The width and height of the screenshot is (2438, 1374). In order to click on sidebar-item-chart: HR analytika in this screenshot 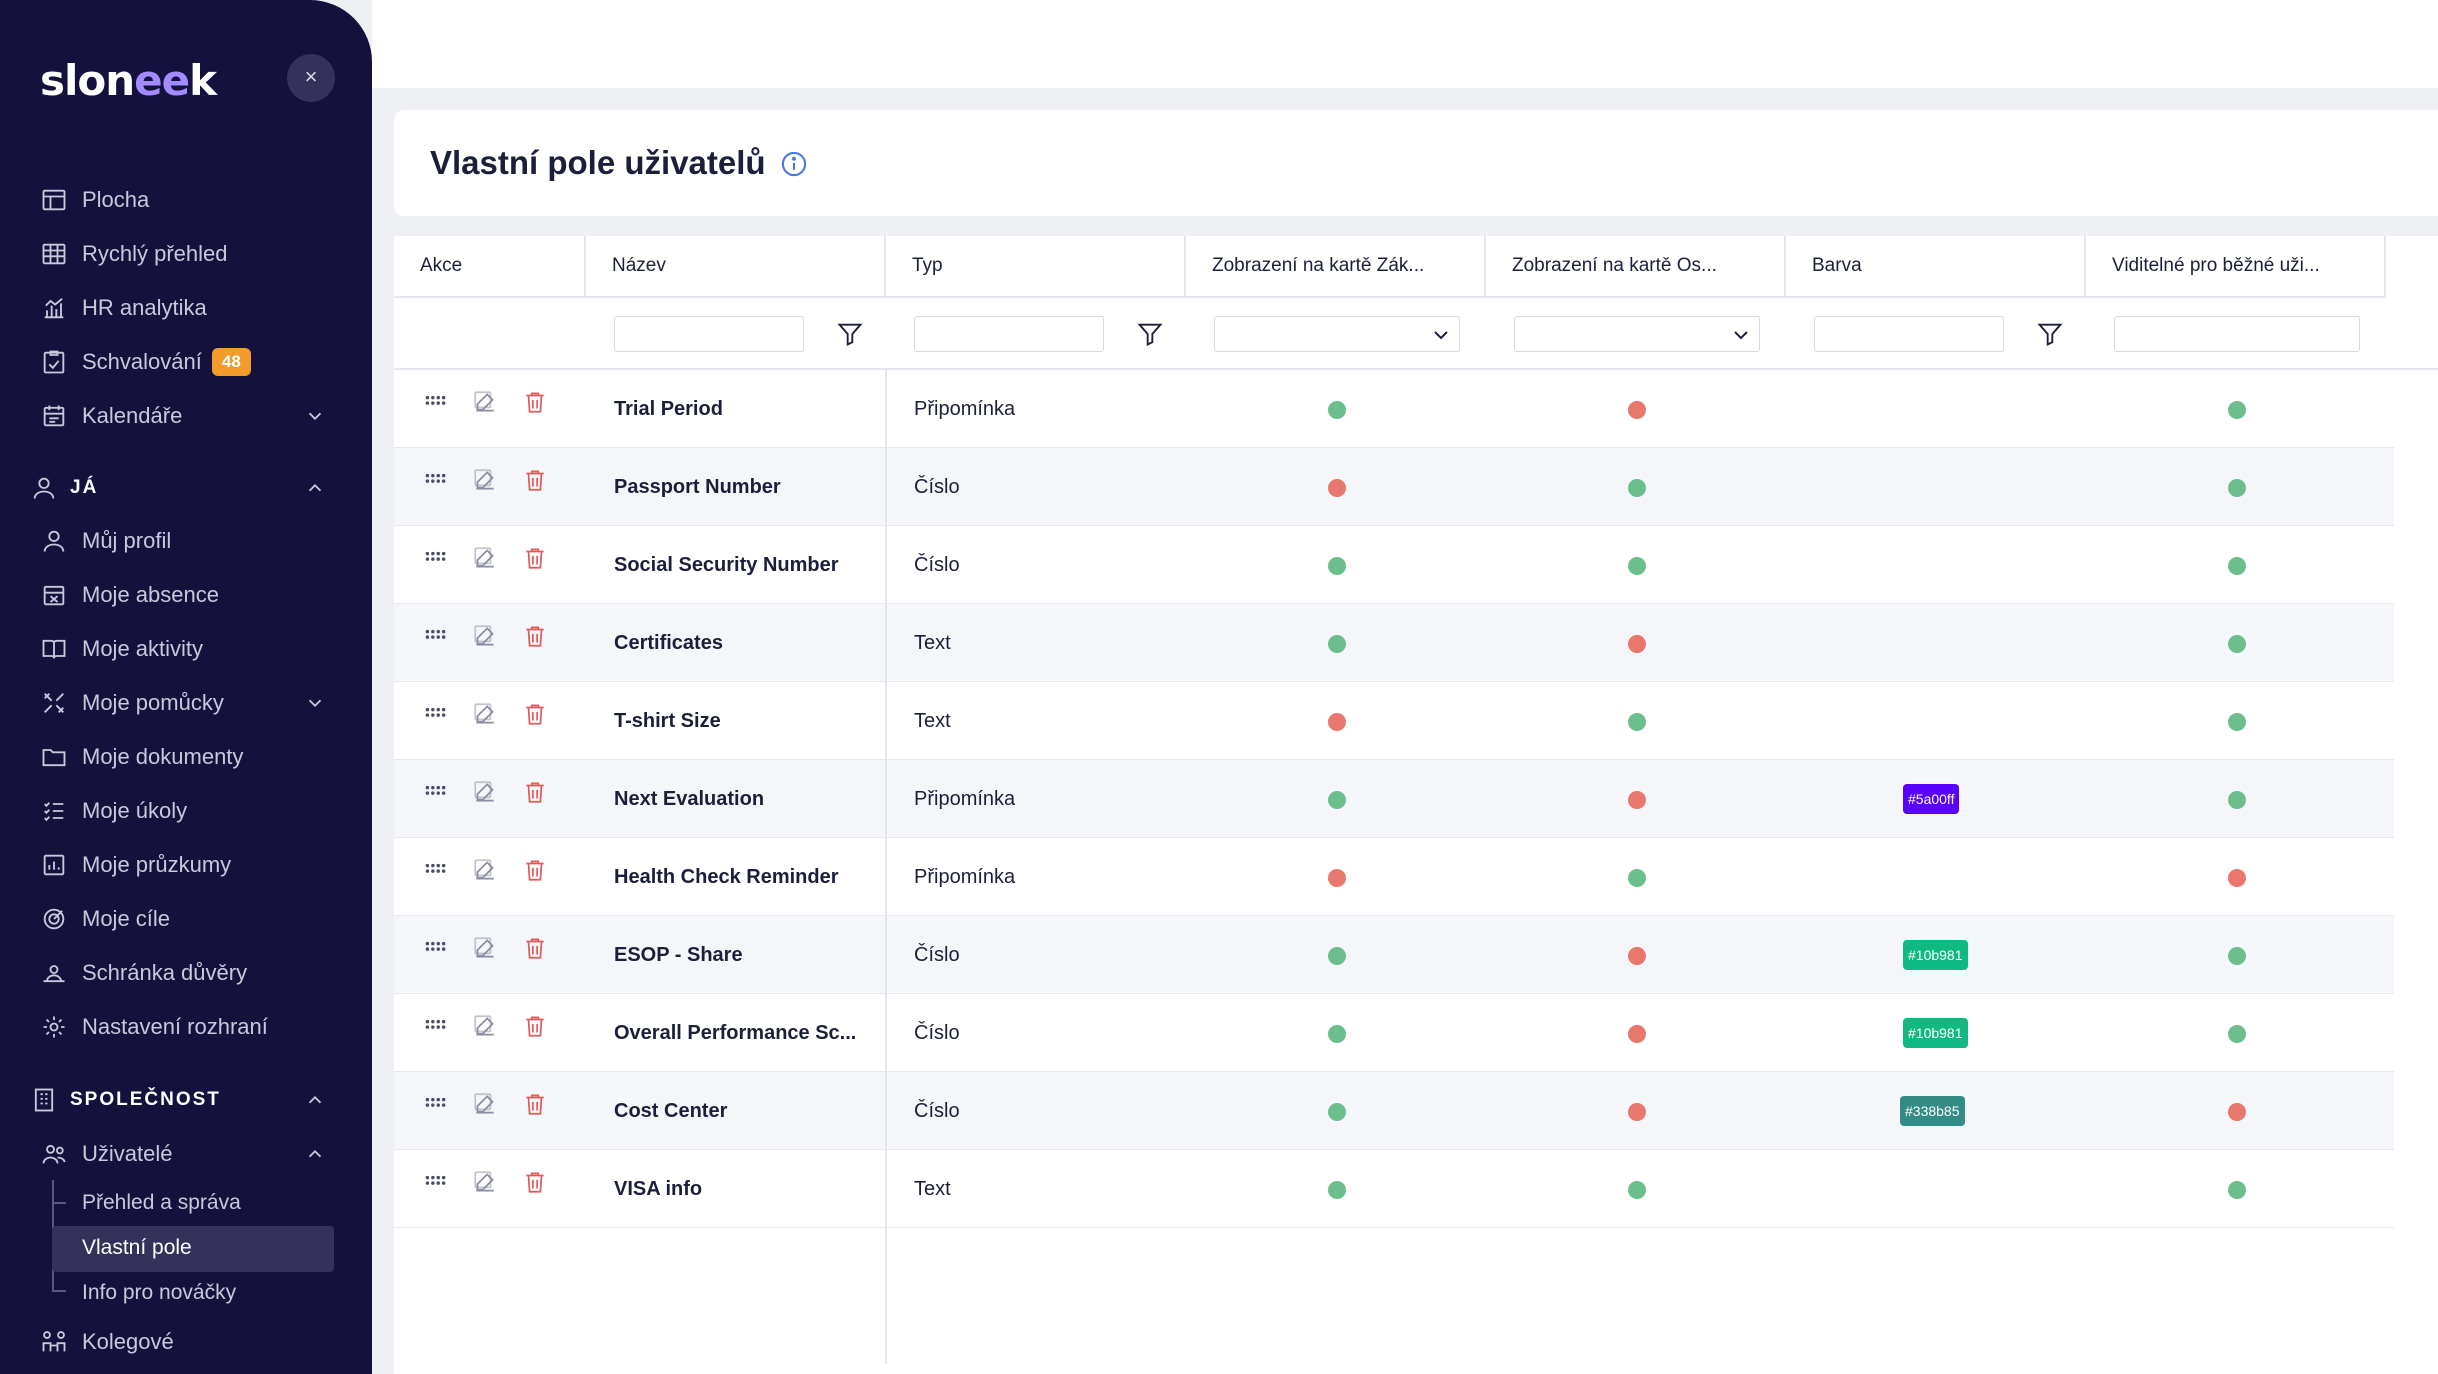, I will do `click(123, 308)`.